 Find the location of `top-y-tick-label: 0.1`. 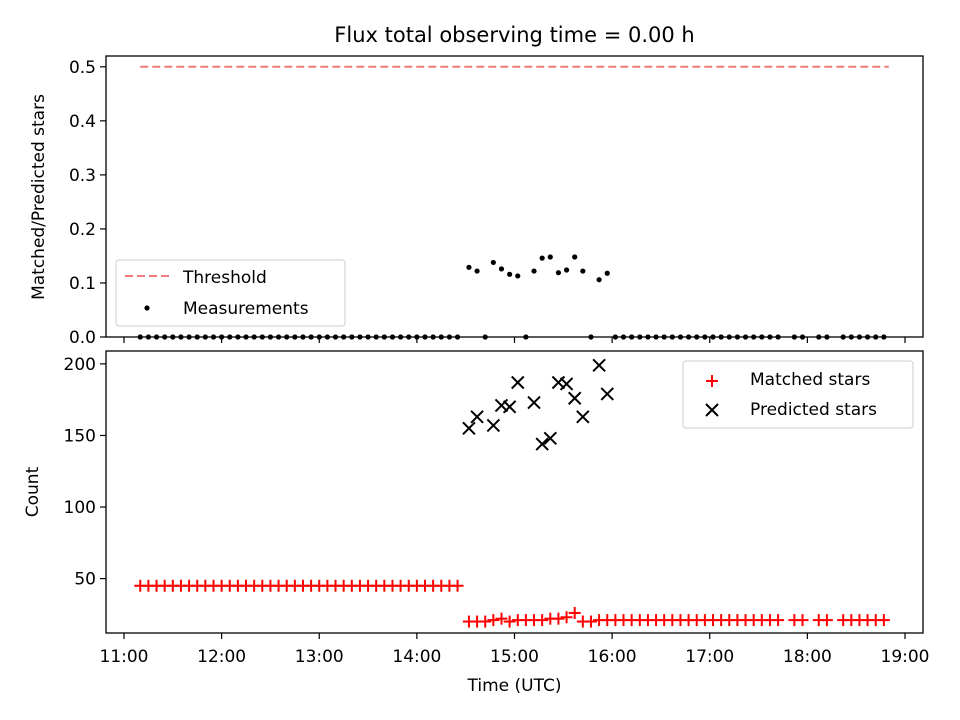

top-y-tick-label: 0.1 is located at coordinates (82, 284).